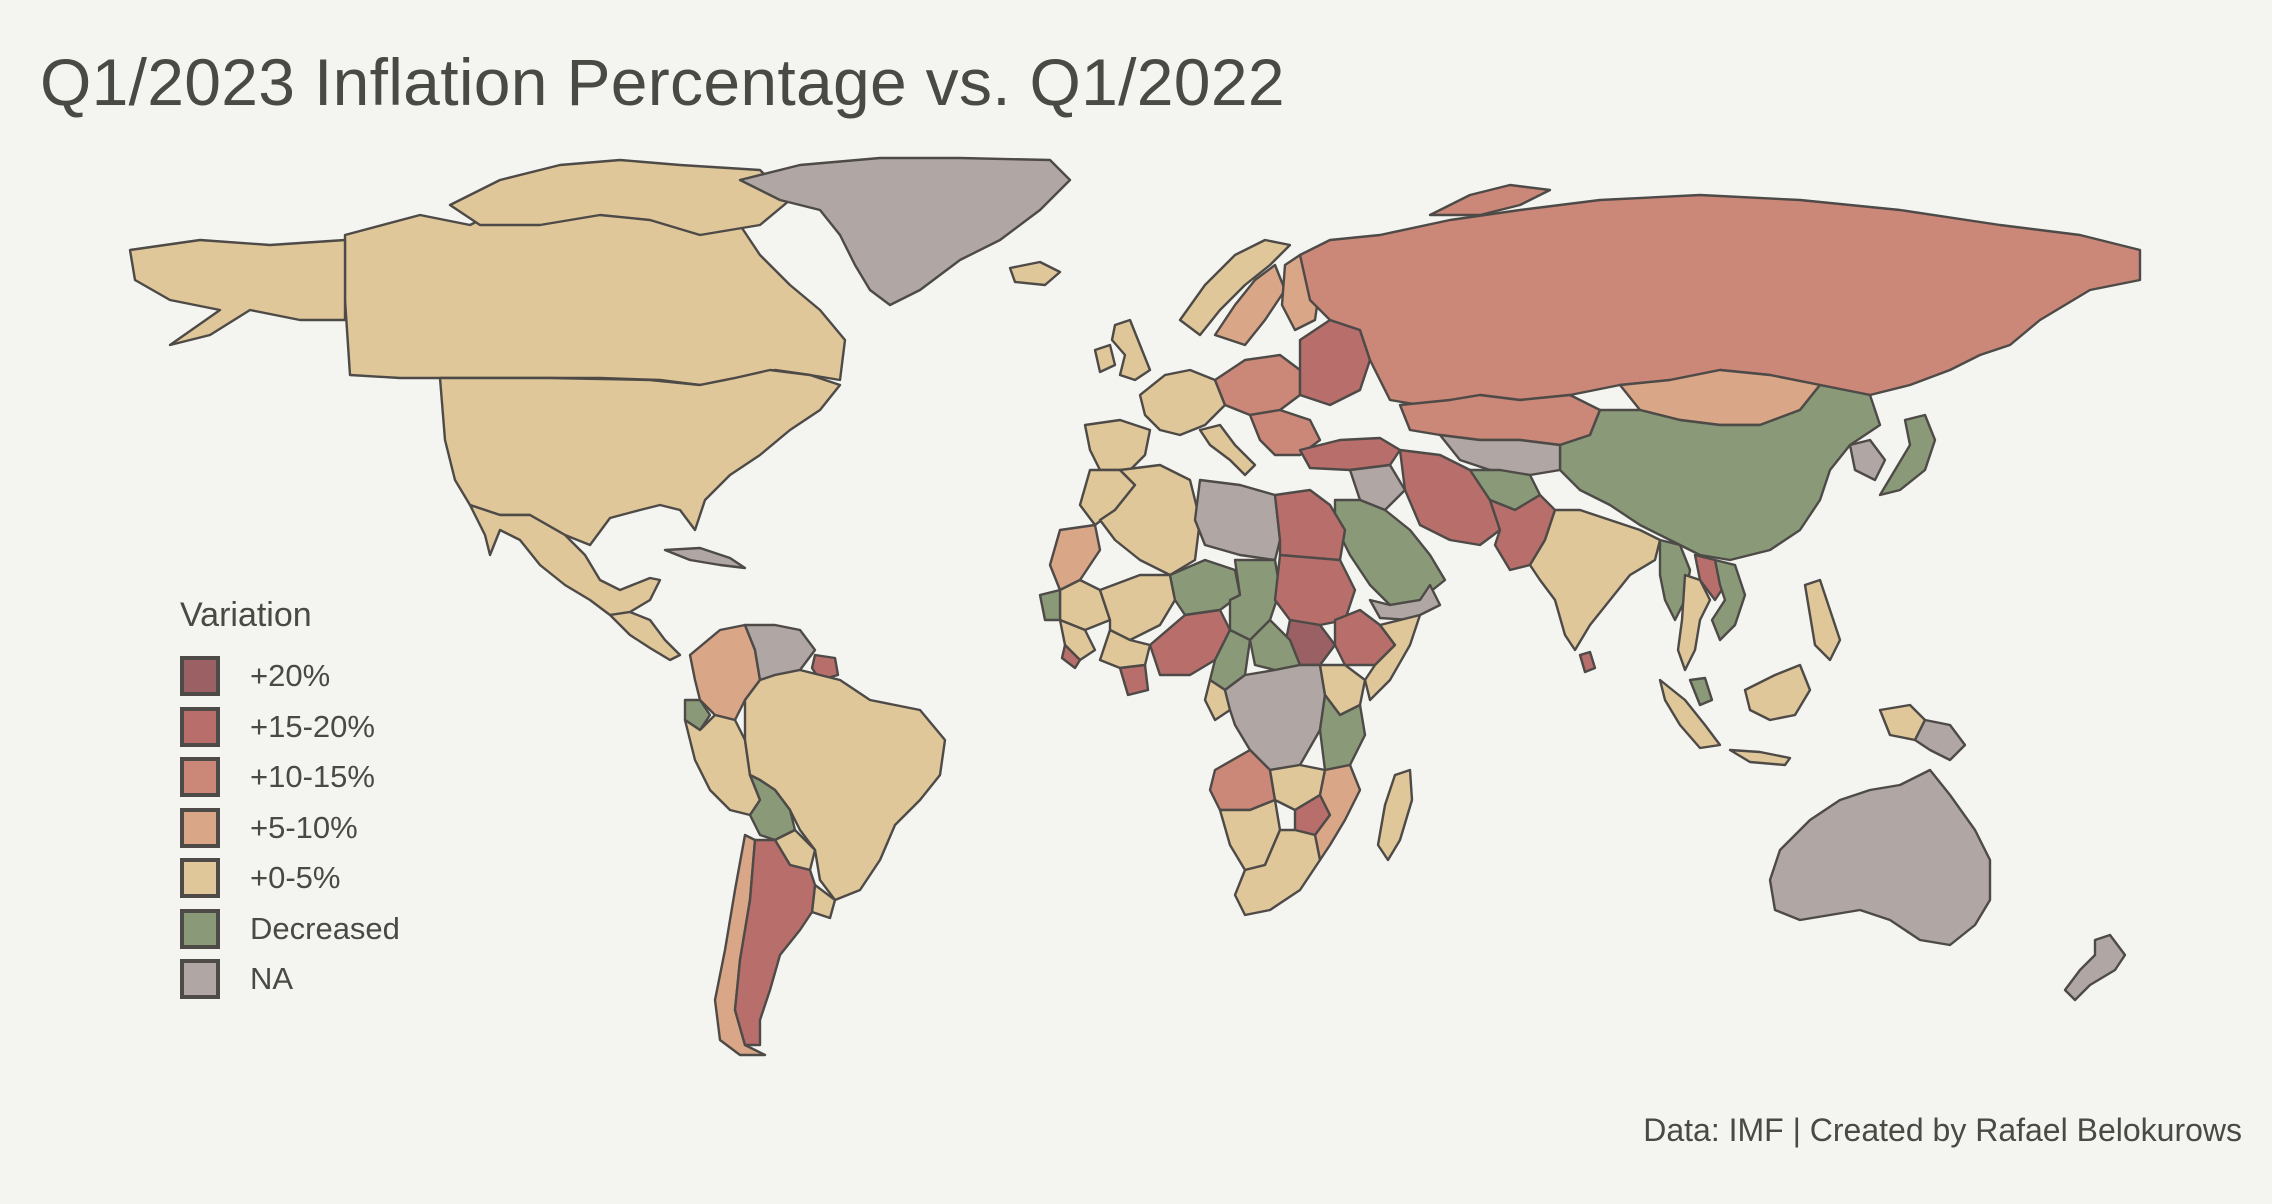 Image resolution: width=2272 pixels, height=1204 pixels. I want to click on region-indonesia-sumatra, so click(1690, 714).